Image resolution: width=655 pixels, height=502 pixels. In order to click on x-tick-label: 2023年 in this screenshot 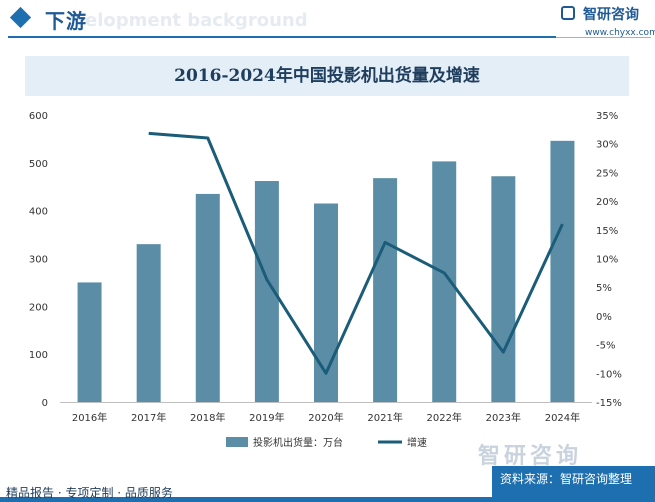, I will do `click(503, 417)`.